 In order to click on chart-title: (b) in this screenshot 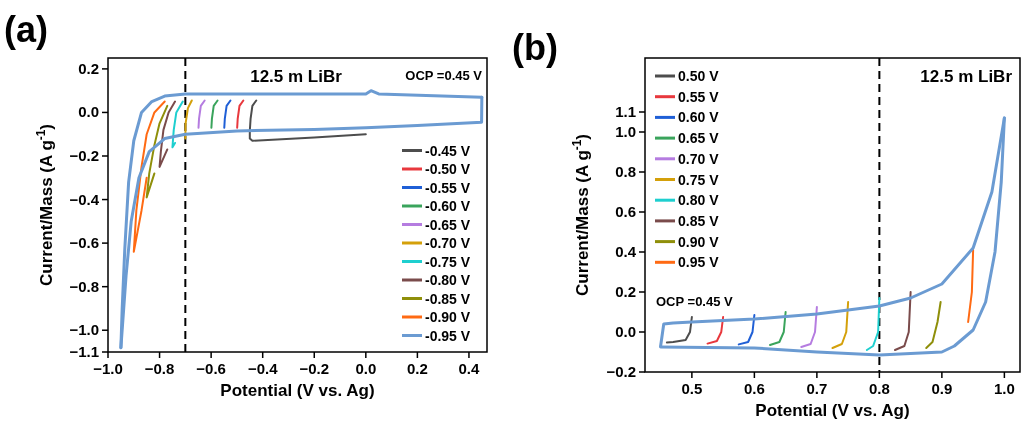, I will do `click(535, 47)`.